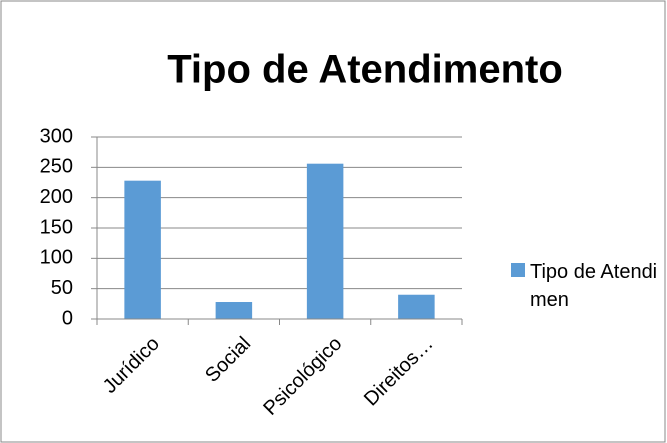 The height and width of the screenshot is (443, 667). Describe the element at coordinates (67, 318) in the screenshot. I see `y-tick-label: 0` at that location.